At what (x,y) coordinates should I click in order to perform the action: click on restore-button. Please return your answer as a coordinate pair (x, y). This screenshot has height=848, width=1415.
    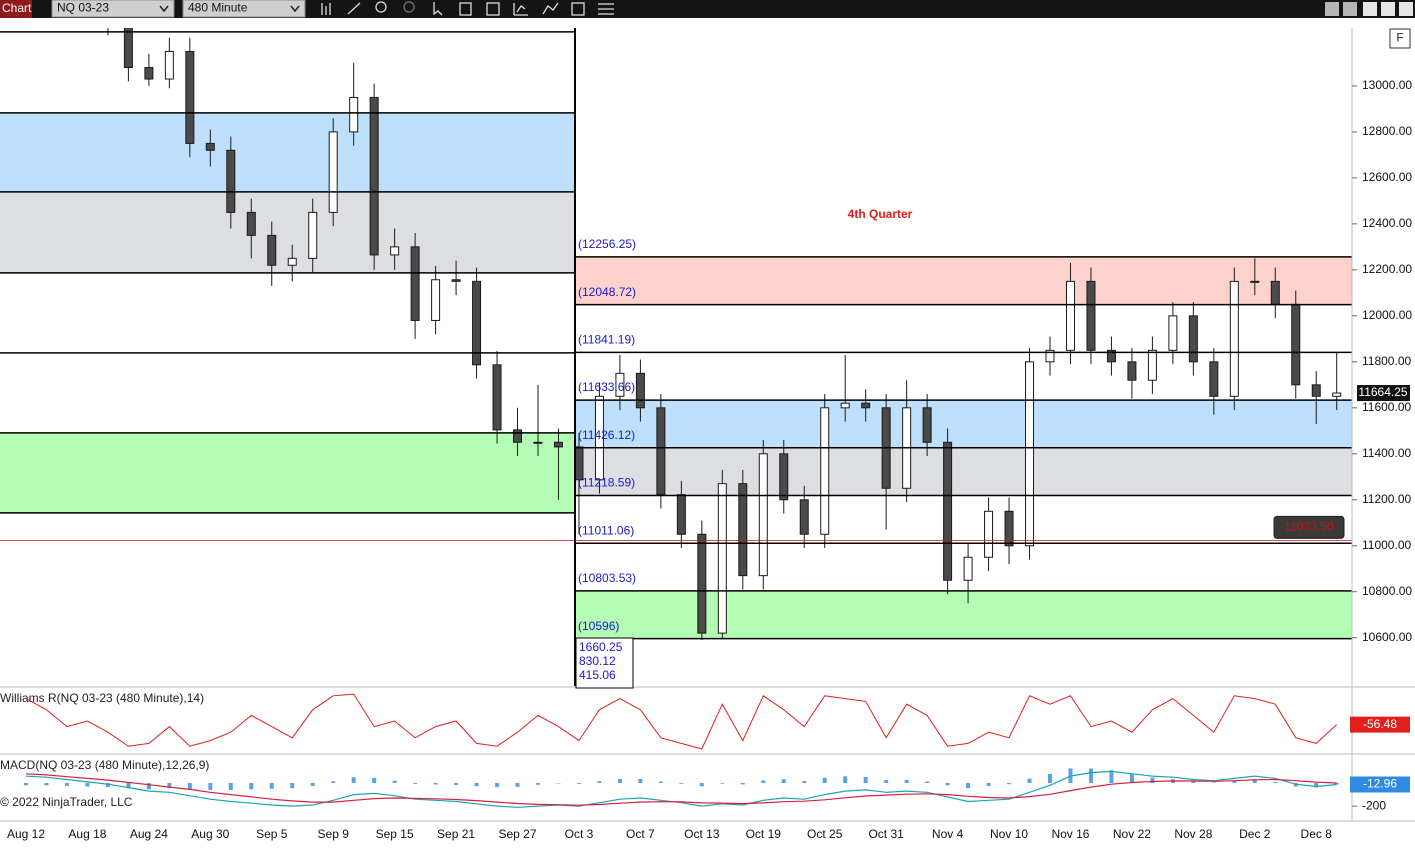
    Looking at the image, I should click on (1388, 9).